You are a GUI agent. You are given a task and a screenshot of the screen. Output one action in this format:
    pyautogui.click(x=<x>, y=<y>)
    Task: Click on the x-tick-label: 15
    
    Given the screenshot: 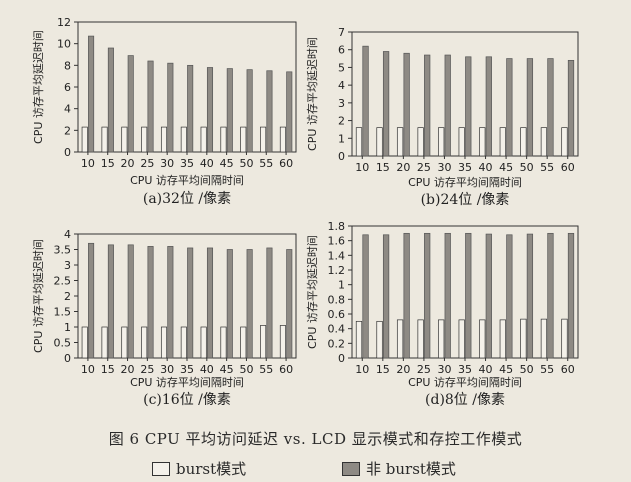 What is the action you would take?
    pyautogui.click(x=108, y=369)
    